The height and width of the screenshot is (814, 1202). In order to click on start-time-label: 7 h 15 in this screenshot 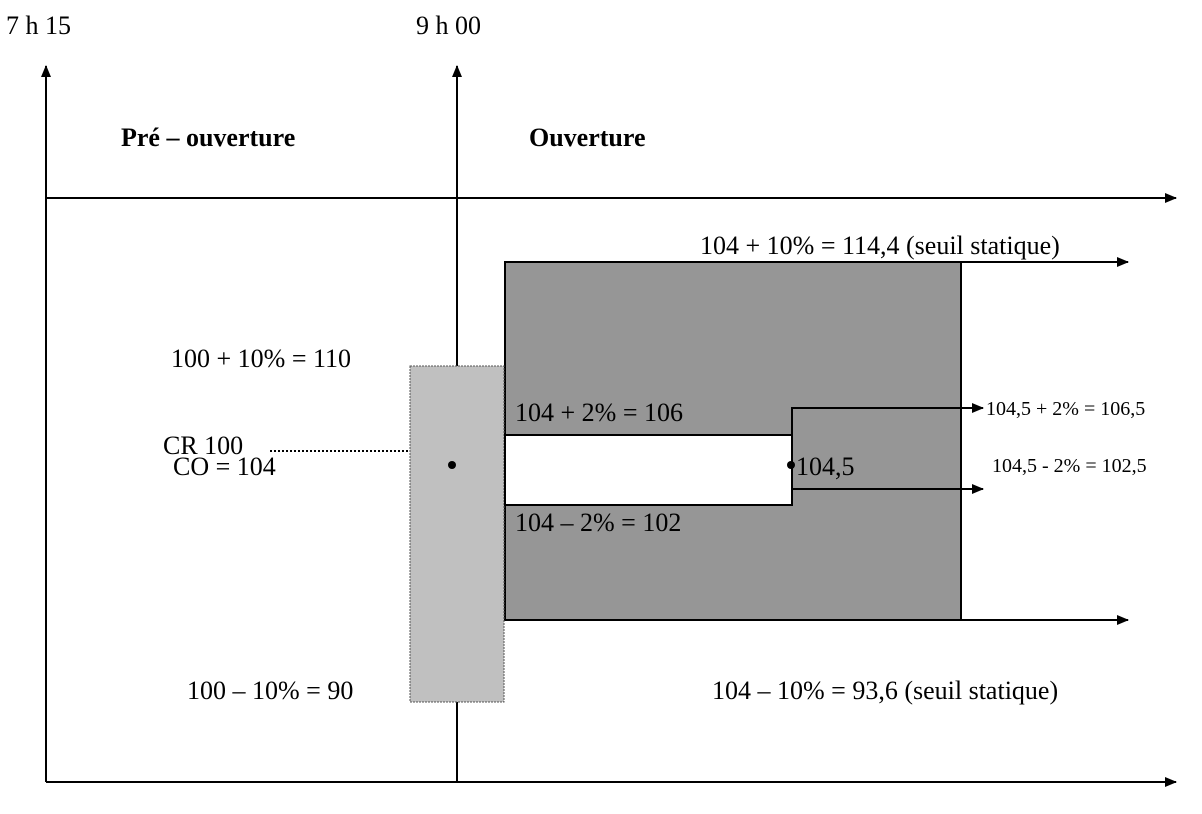, I will do `click(38, 25)`.